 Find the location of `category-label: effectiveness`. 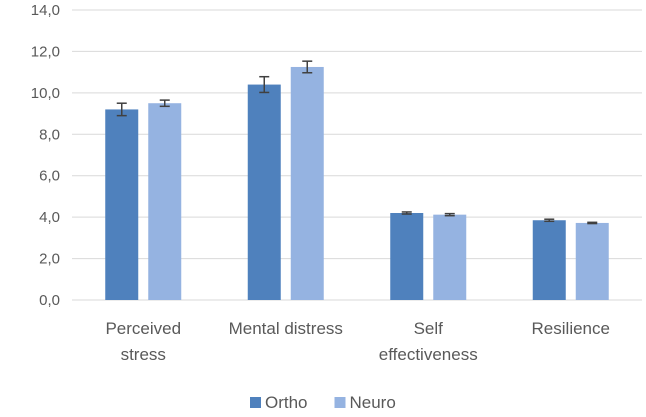

category-label: effectiveness is located at coordinates (428, 354).